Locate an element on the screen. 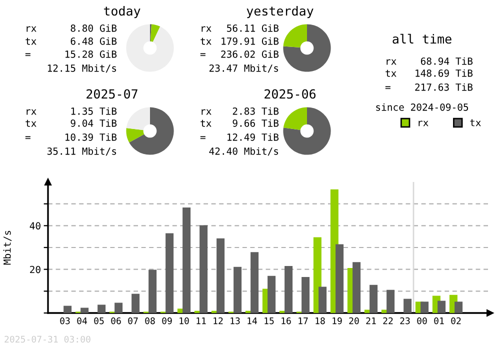 The height and width of the screenshot is (348, 500). chart-title: 2025-06 is located at coordinates (290, 94).